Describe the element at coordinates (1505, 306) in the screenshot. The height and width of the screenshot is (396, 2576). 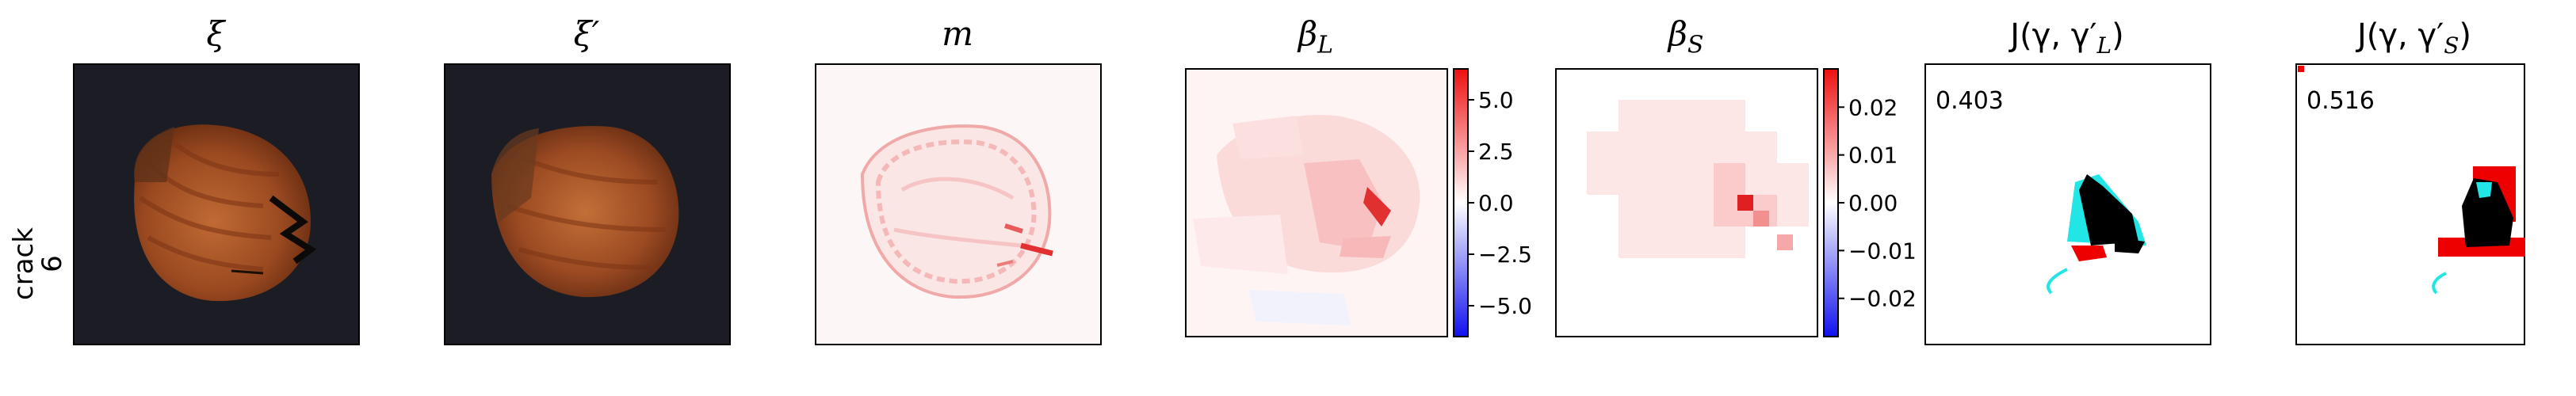
I see `colorbar-beta-L-tick-label: −5.0` at that location.